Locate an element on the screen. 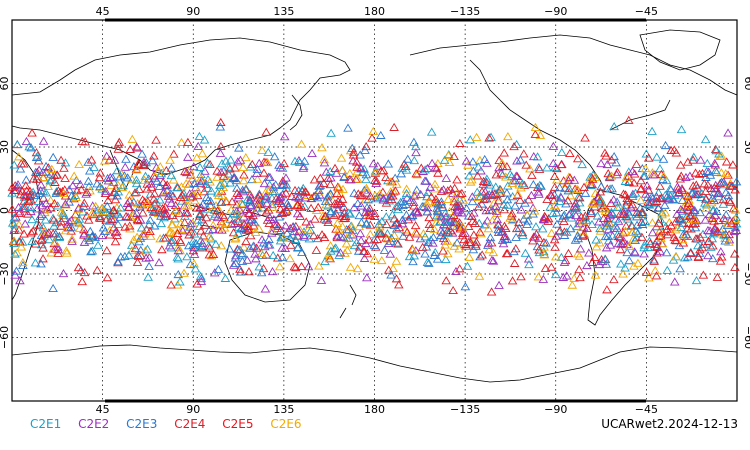 This screenshot has width=750, height=450. bottom-lon-tick-label: 180 is located at coordinates (374, 409).